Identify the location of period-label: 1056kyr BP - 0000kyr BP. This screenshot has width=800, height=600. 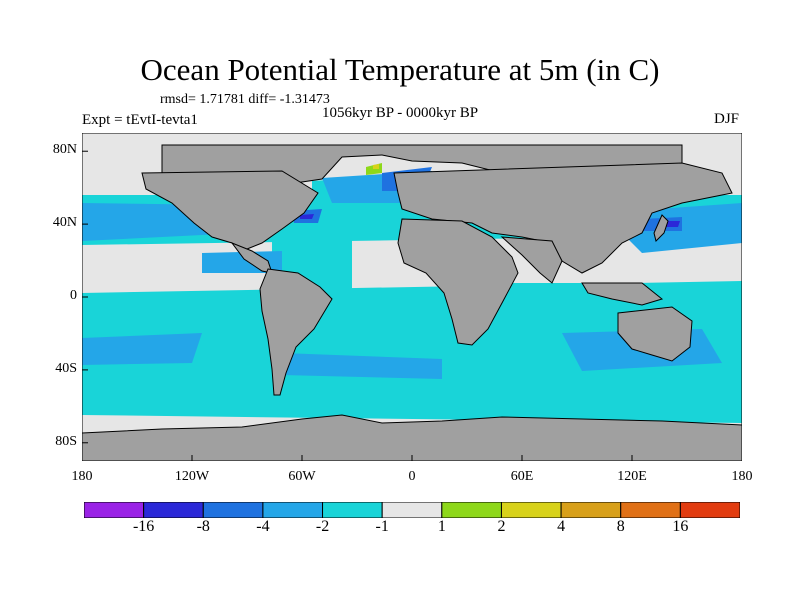
(400, 113).